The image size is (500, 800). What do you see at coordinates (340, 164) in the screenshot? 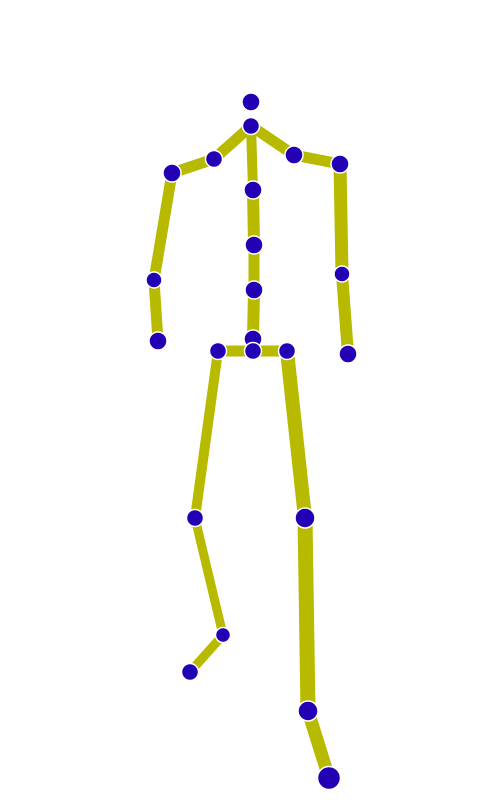
I see `joint-right-shoulder` at bounding box center [340, 164].